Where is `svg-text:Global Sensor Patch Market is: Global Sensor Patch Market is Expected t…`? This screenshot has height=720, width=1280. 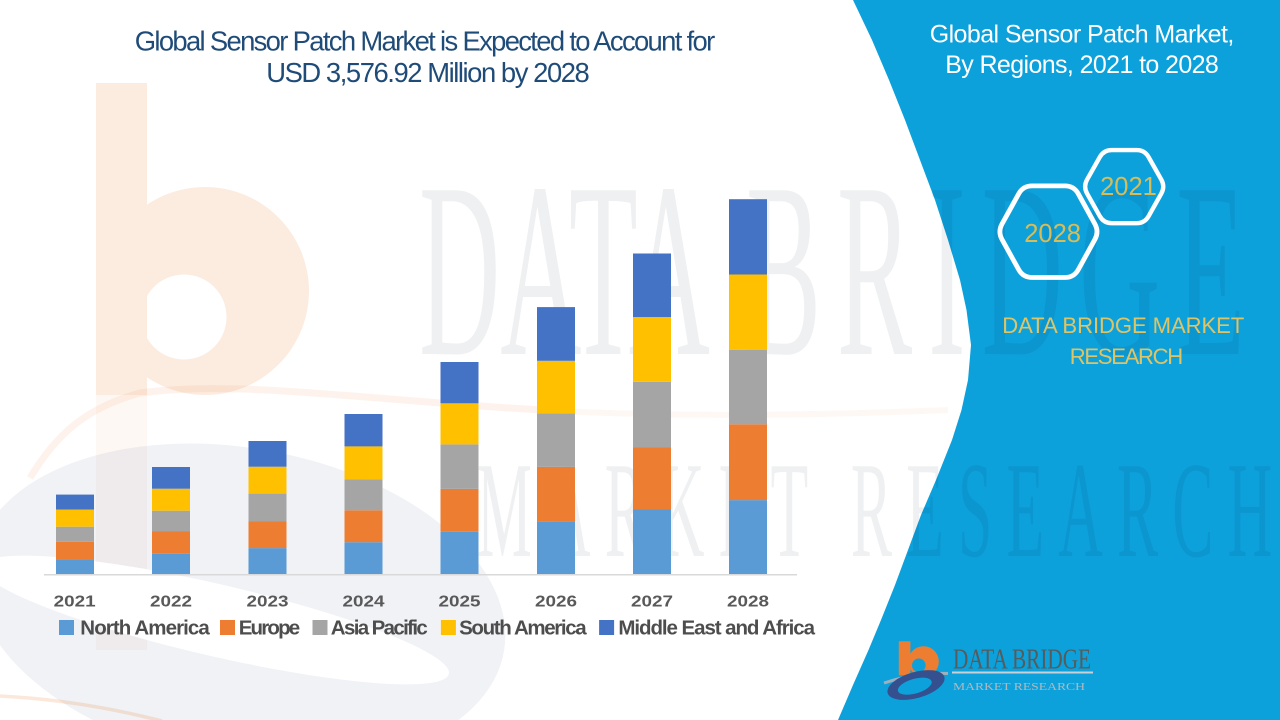
svg-text:Global Sensor Patch Market is: Global Sensor Patch Market is Expected t… is located at coordinates (425, 41).